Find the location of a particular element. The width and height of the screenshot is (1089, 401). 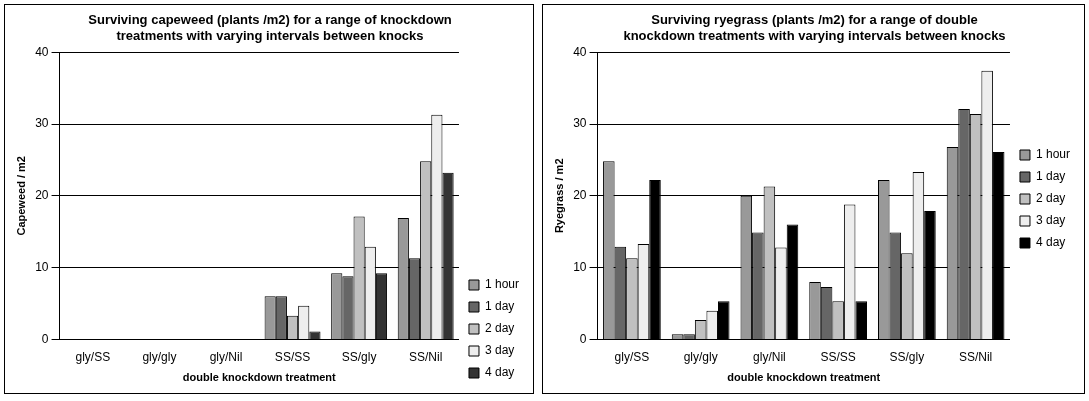

y-axis-title: Capeweed / m2 is located at coordinates (20, 196).